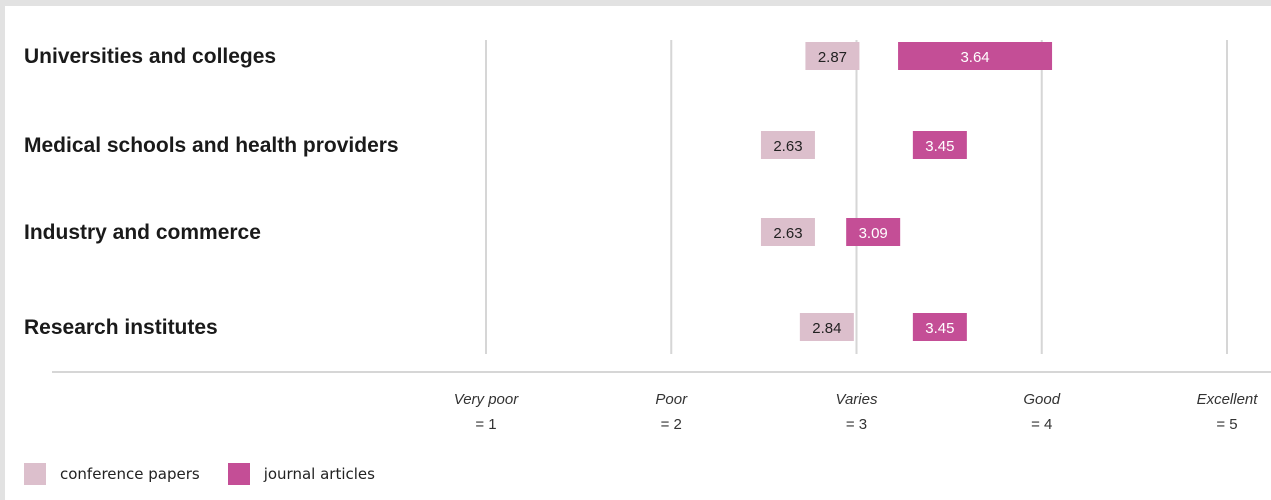 Image resolution: width=1271 pixels, height=500 pixels. What do you see at coordinates (1041, 399) in the screenshot?
I see `tick-label-name-3: Good` at bounding box center [1041, 399].